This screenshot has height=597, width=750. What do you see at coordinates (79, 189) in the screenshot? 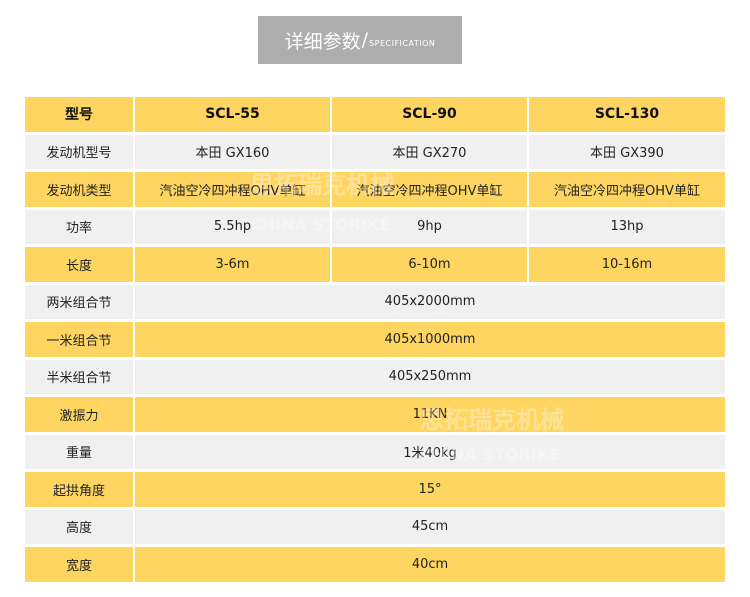
I see `row-label: 发动机类型` at bounding box center [79, 189].